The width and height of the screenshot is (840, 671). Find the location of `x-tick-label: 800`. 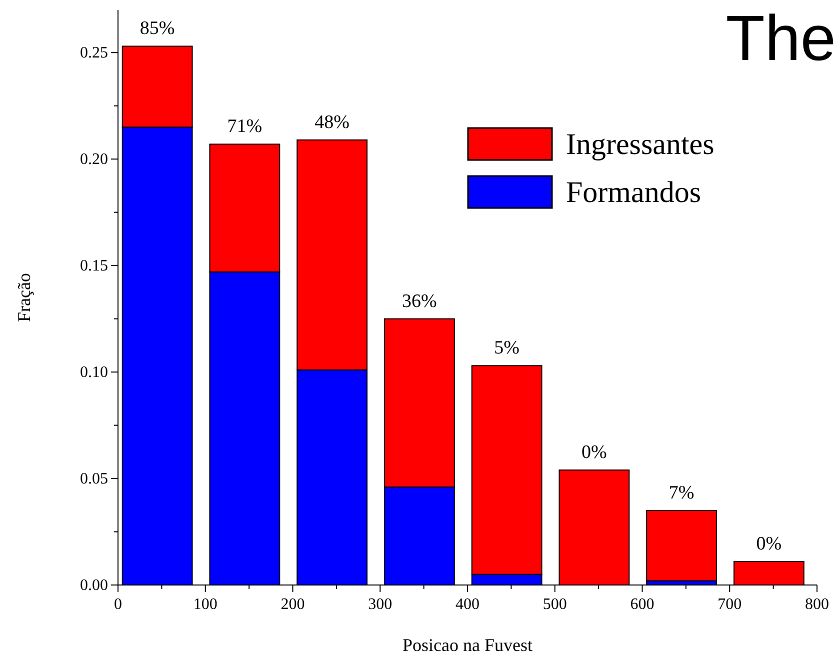

x-tick-label: 800 is located at coordinates (817, 604).